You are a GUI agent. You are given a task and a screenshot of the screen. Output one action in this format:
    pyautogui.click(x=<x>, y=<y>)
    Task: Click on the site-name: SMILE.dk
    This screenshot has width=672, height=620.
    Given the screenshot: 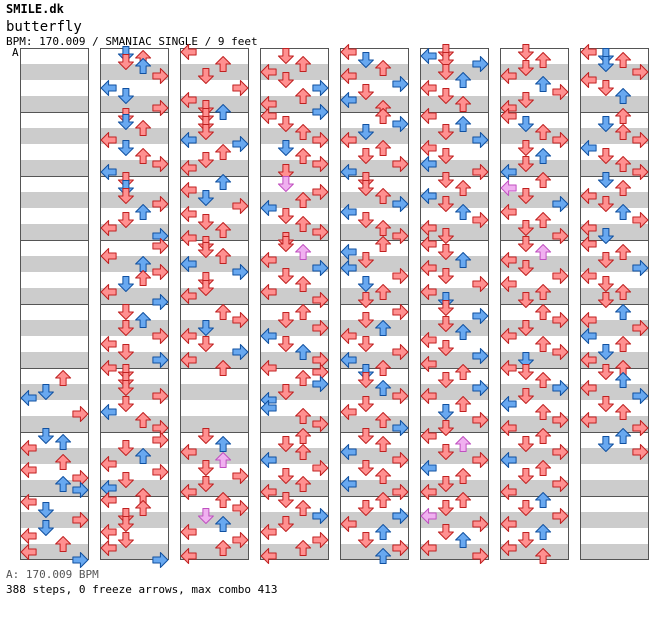 What is the action you would take?
    pyautogui.click(x=35, y=9)
    